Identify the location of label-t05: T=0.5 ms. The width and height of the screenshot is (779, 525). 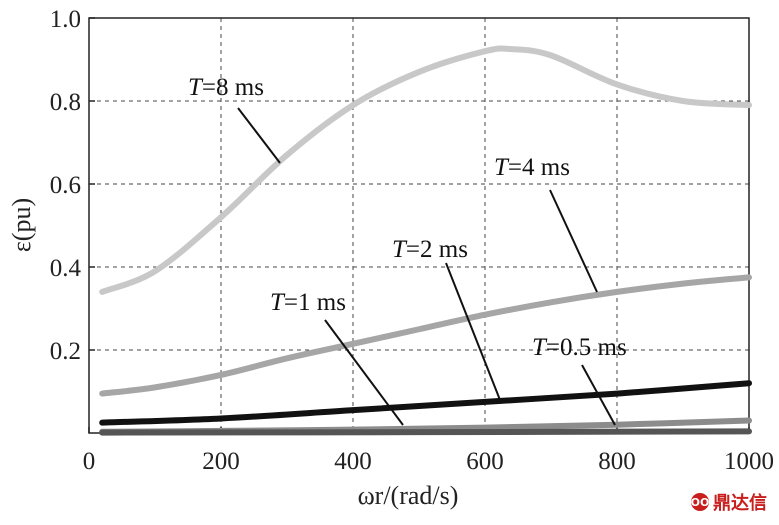
(579, 347).